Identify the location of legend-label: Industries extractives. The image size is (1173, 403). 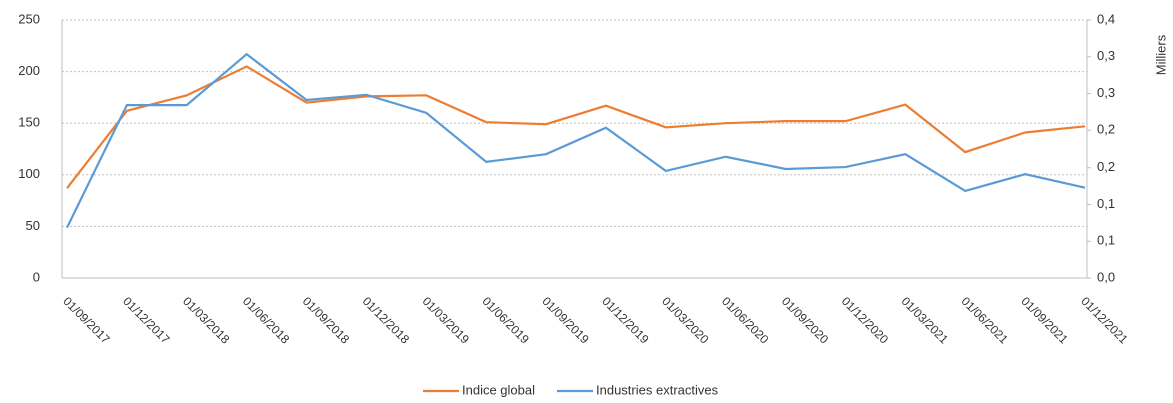
(657, 389).